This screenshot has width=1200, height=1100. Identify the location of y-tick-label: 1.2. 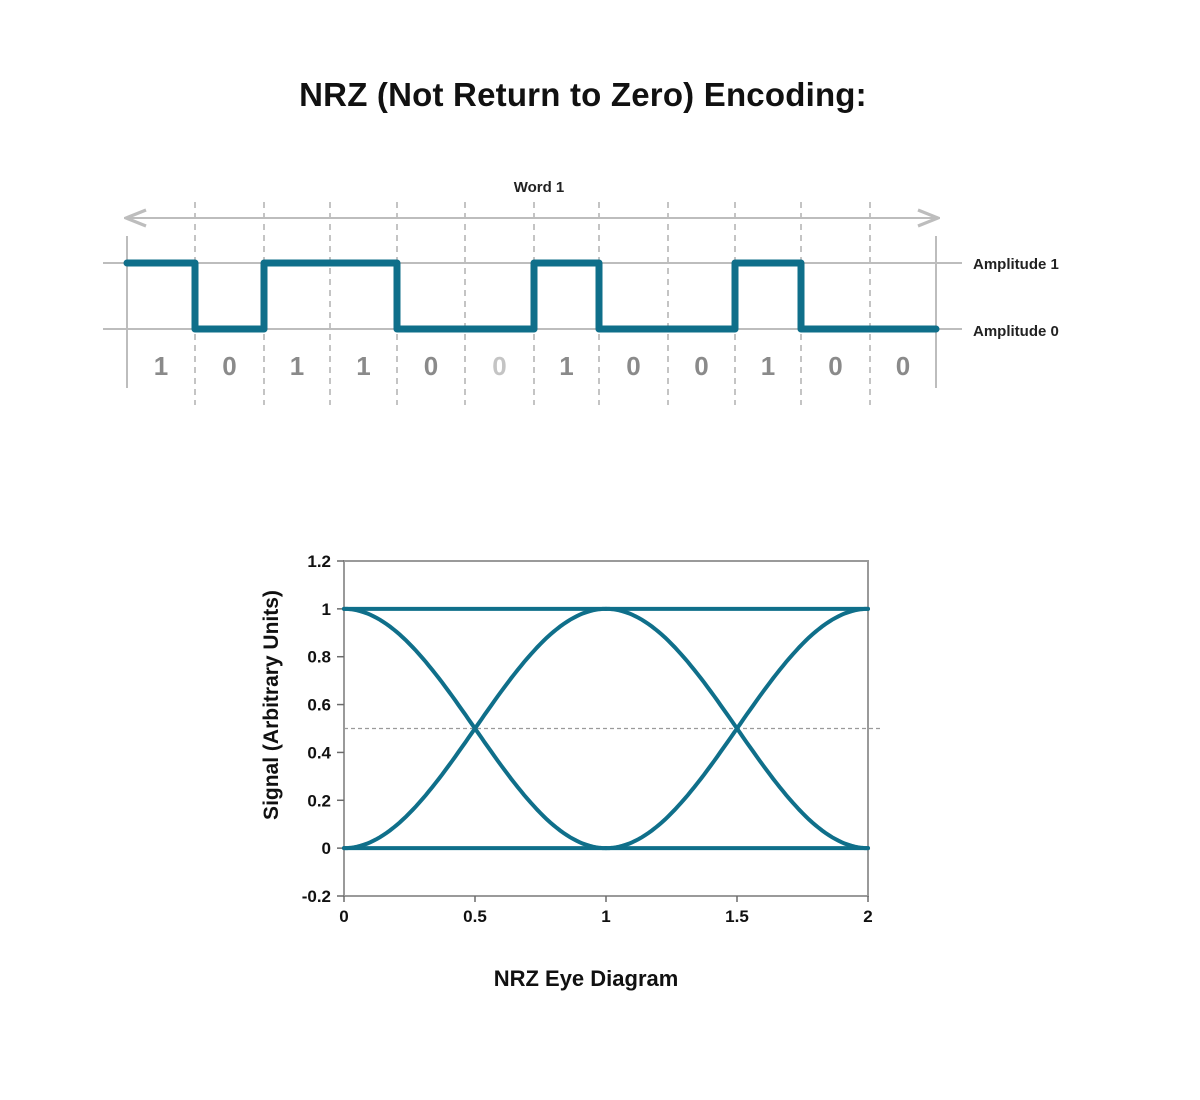
(319, 561).